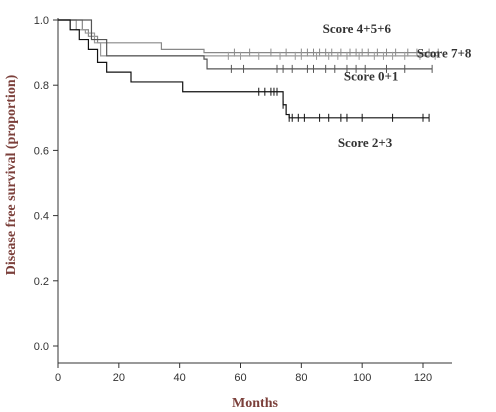 The width and height of the screenshot is (496, 412). Describe the element at coordinates (255, 403) in the screenshot. I see `x-axis-title: Months` at that location.